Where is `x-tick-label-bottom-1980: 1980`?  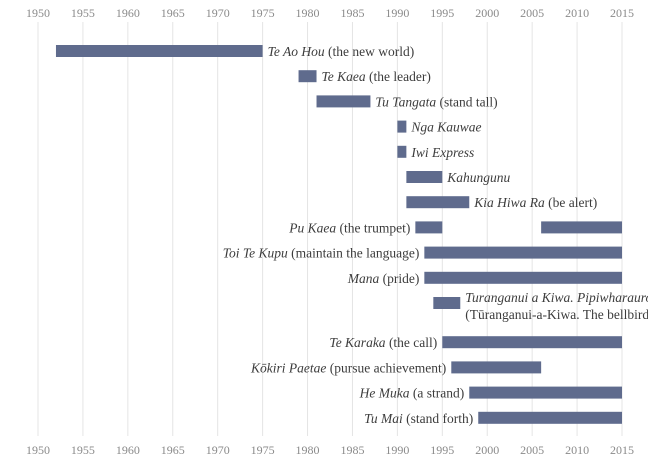 x-tick-label-bottom-1980: 1980 is located at coordinates (308, 450).